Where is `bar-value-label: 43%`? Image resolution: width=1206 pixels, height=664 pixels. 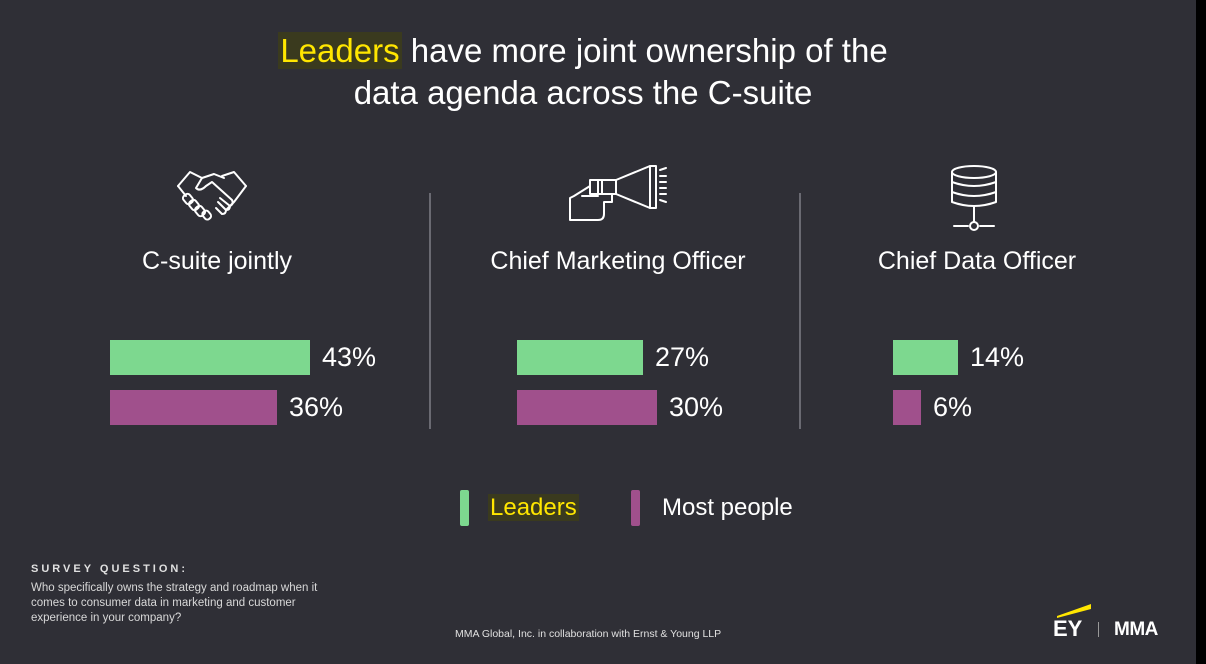
bar-value-label: 43% is located at coordinates (349, 357).